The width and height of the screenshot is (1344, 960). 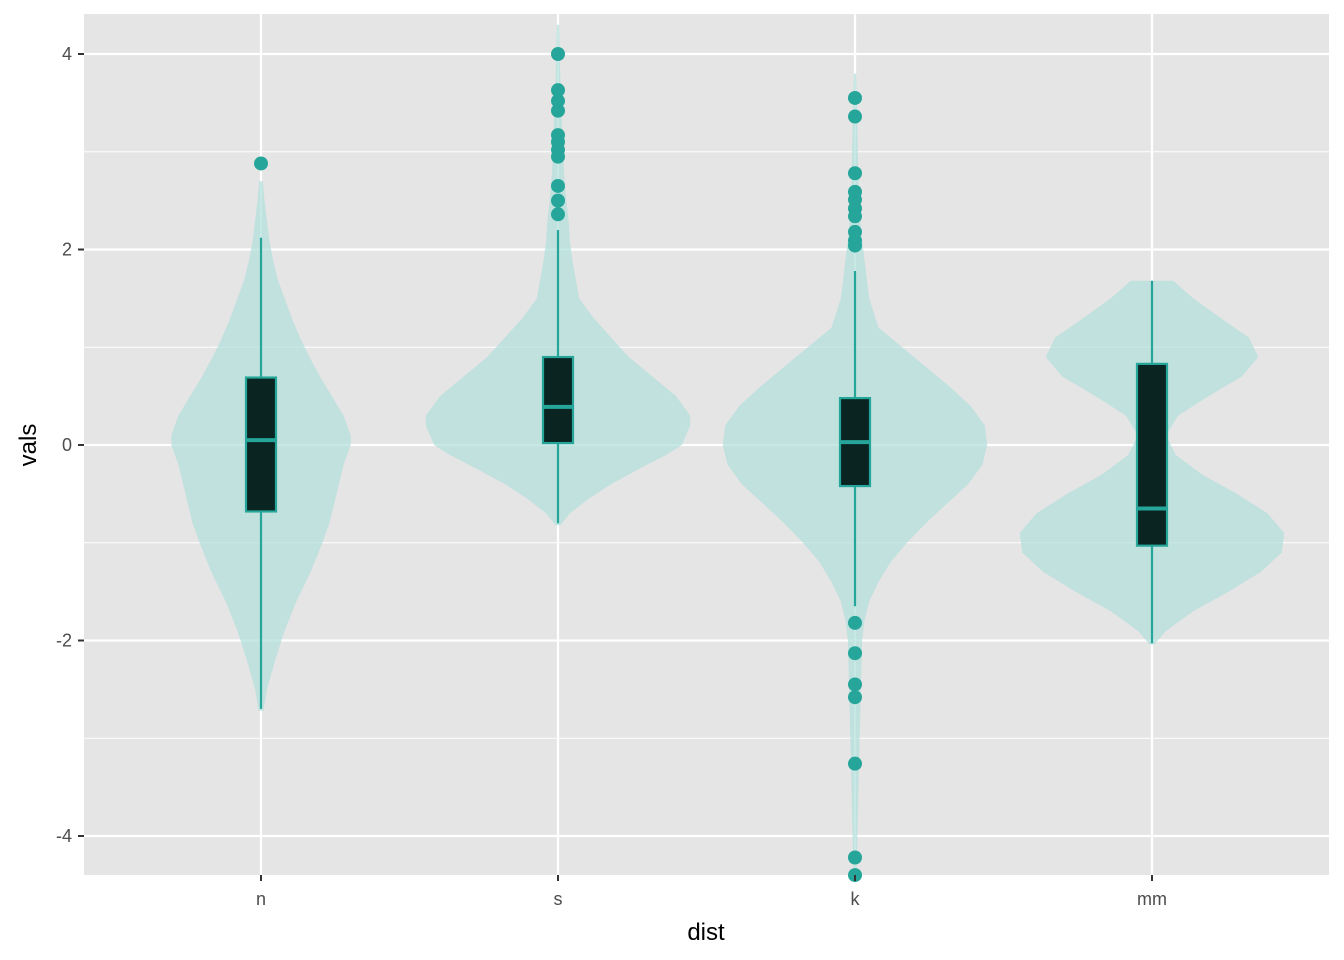 I want to click on y-axis-title: vals, so click(x=28, y=445).